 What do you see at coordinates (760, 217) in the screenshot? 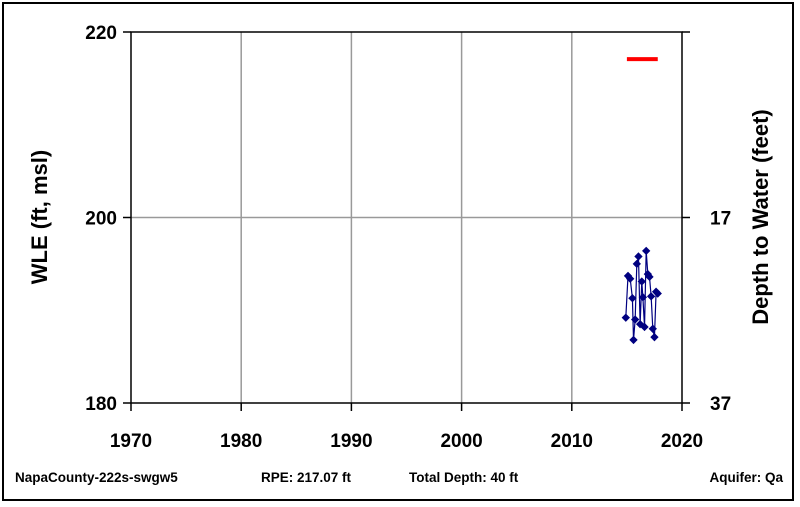
I see `y2-axis-title: Depth to Water (feet)` at bounding box center [760, 217].